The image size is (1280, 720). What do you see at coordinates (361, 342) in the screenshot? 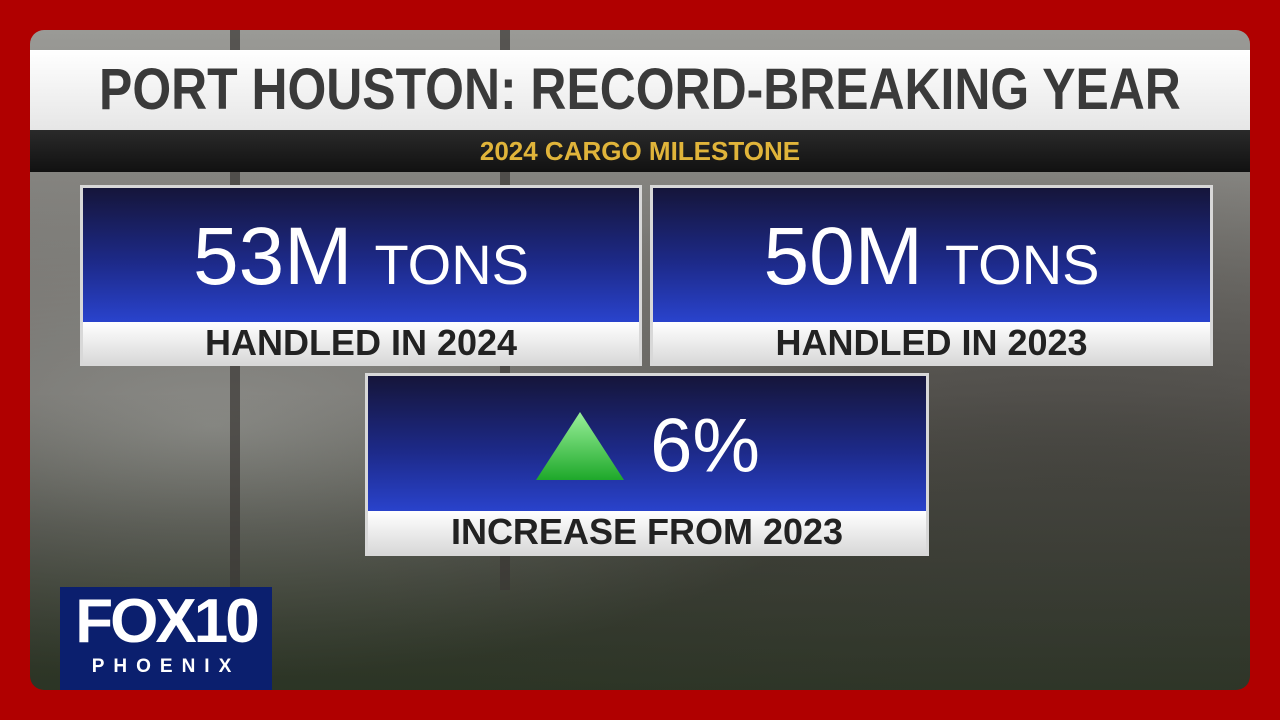
I see `stat-label: HANDLED IN 2024` at bounding box center [361, 342].